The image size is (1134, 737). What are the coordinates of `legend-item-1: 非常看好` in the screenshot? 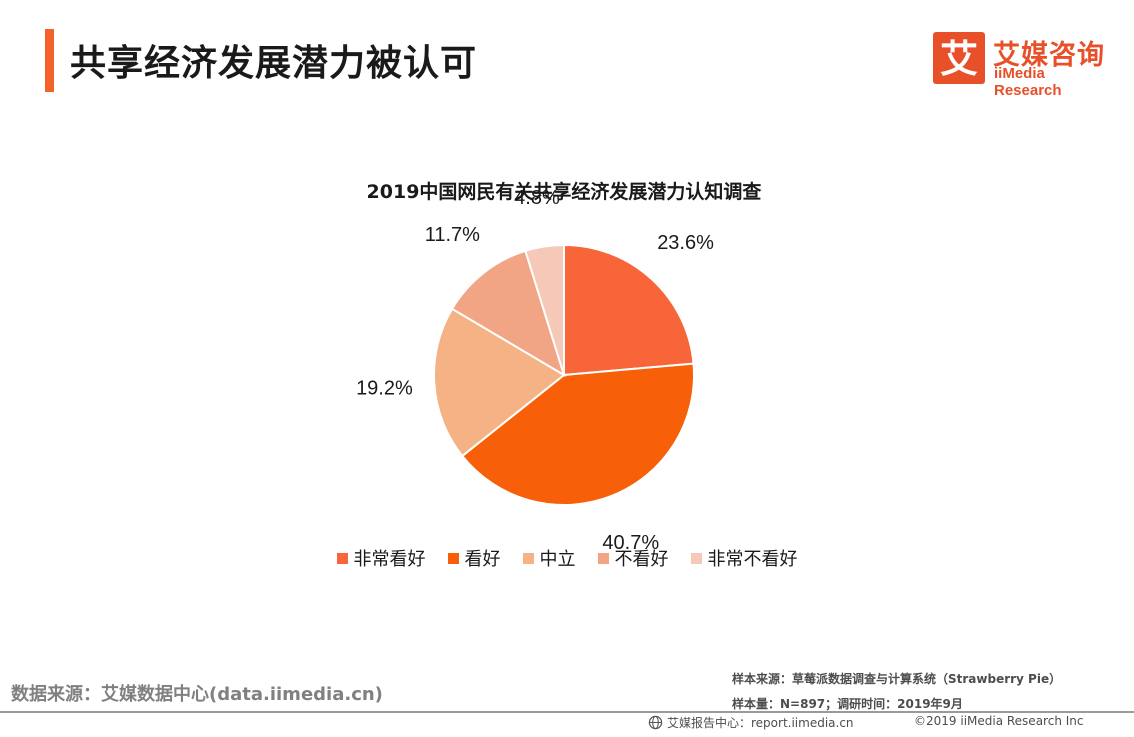 It's located at (381, 558).